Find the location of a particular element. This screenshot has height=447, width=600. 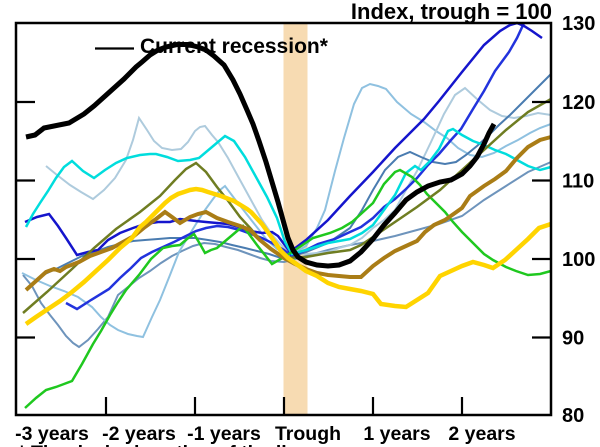

svg-text: 80 is located at coordinates (573, 416).